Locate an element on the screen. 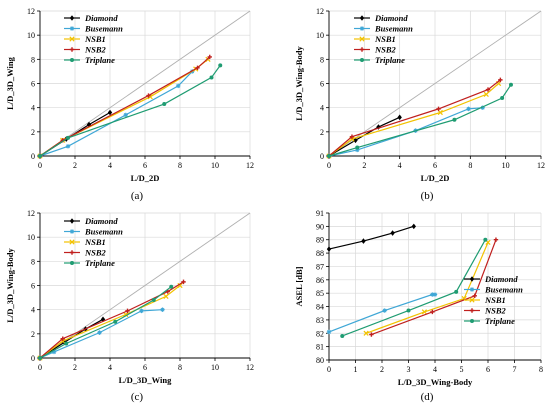 Image resolution: width=550 pixels, height=406 pixels. y-tick-label: 6 is located at coordinates (322, 84).